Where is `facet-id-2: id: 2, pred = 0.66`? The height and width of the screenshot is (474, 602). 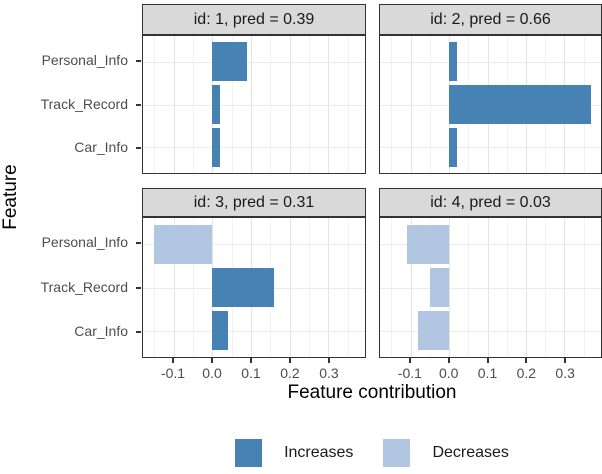
facet-id-2: id: 2, pred = 0.66 is located at coordinates (490, 89).